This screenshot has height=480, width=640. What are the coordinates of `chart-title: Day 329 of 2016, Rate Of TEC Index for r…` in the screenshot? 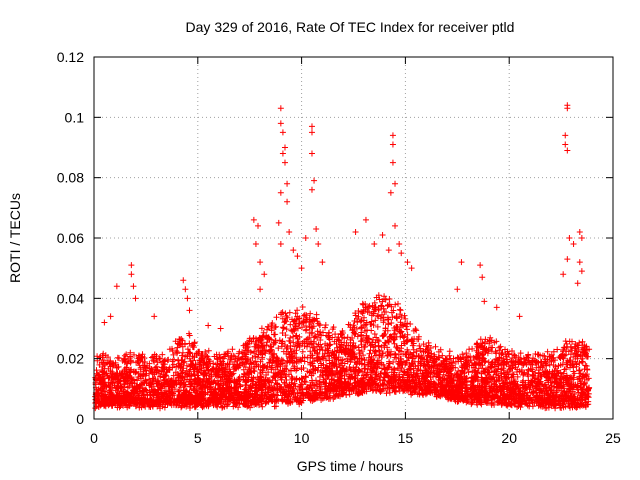 It's located at (350, 27).